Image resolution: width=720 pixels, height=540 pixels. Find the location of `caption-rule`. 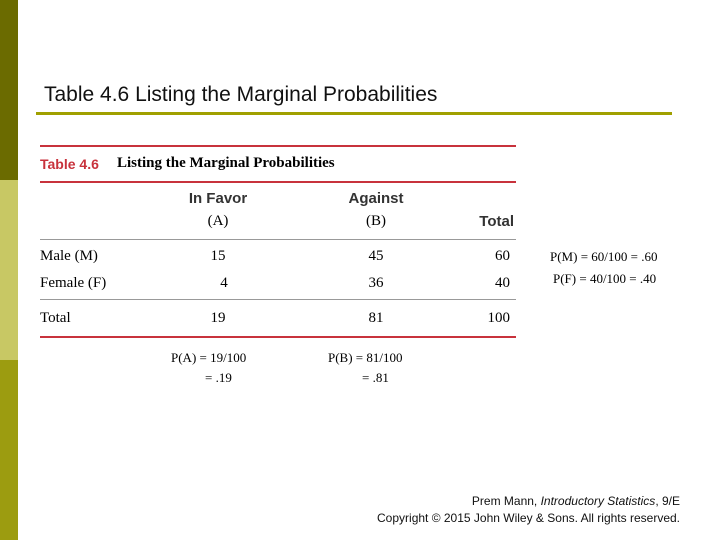

caption-rule is located at coordinates (278, 182).